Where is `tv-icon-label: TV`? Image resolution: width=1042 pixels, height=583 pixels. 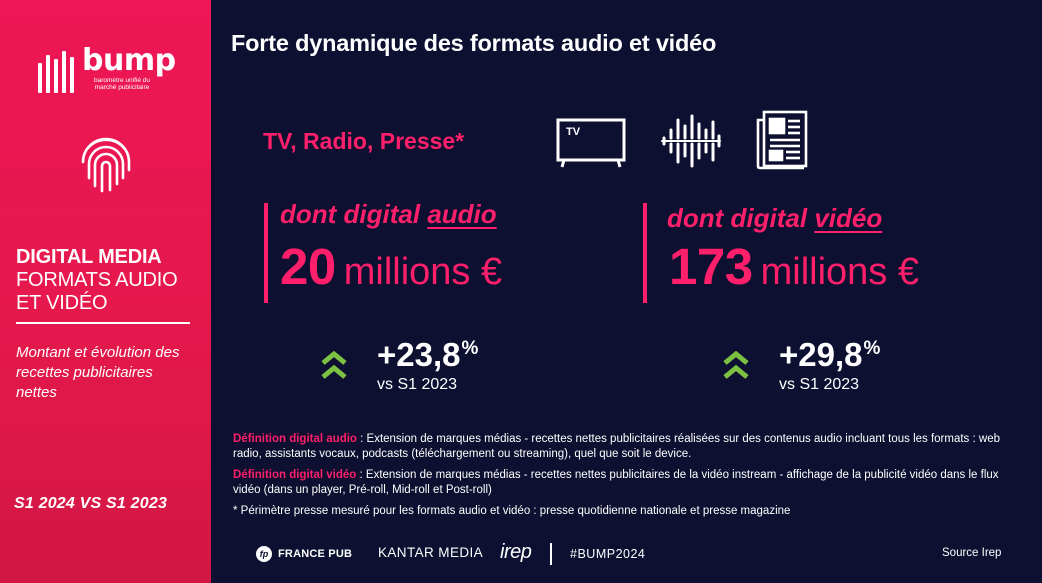
tv-icon-label: TV is located at coordinates (573, 132).